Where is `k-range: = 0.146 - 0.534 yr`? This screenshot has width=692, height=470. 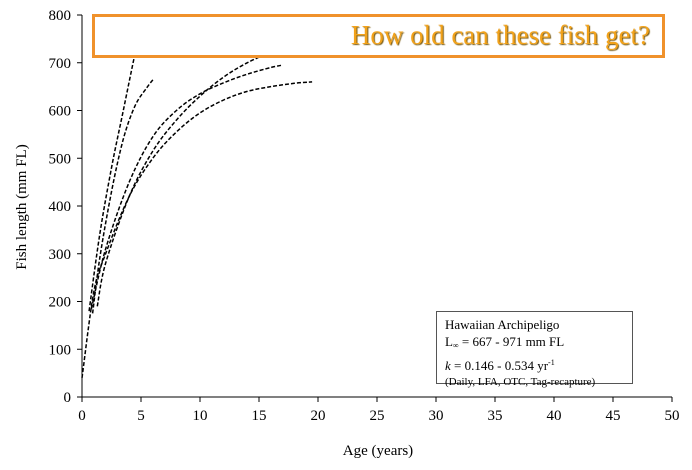 k-range: = 0.146 - 0.534 yr is located at coordinates (499, 365).